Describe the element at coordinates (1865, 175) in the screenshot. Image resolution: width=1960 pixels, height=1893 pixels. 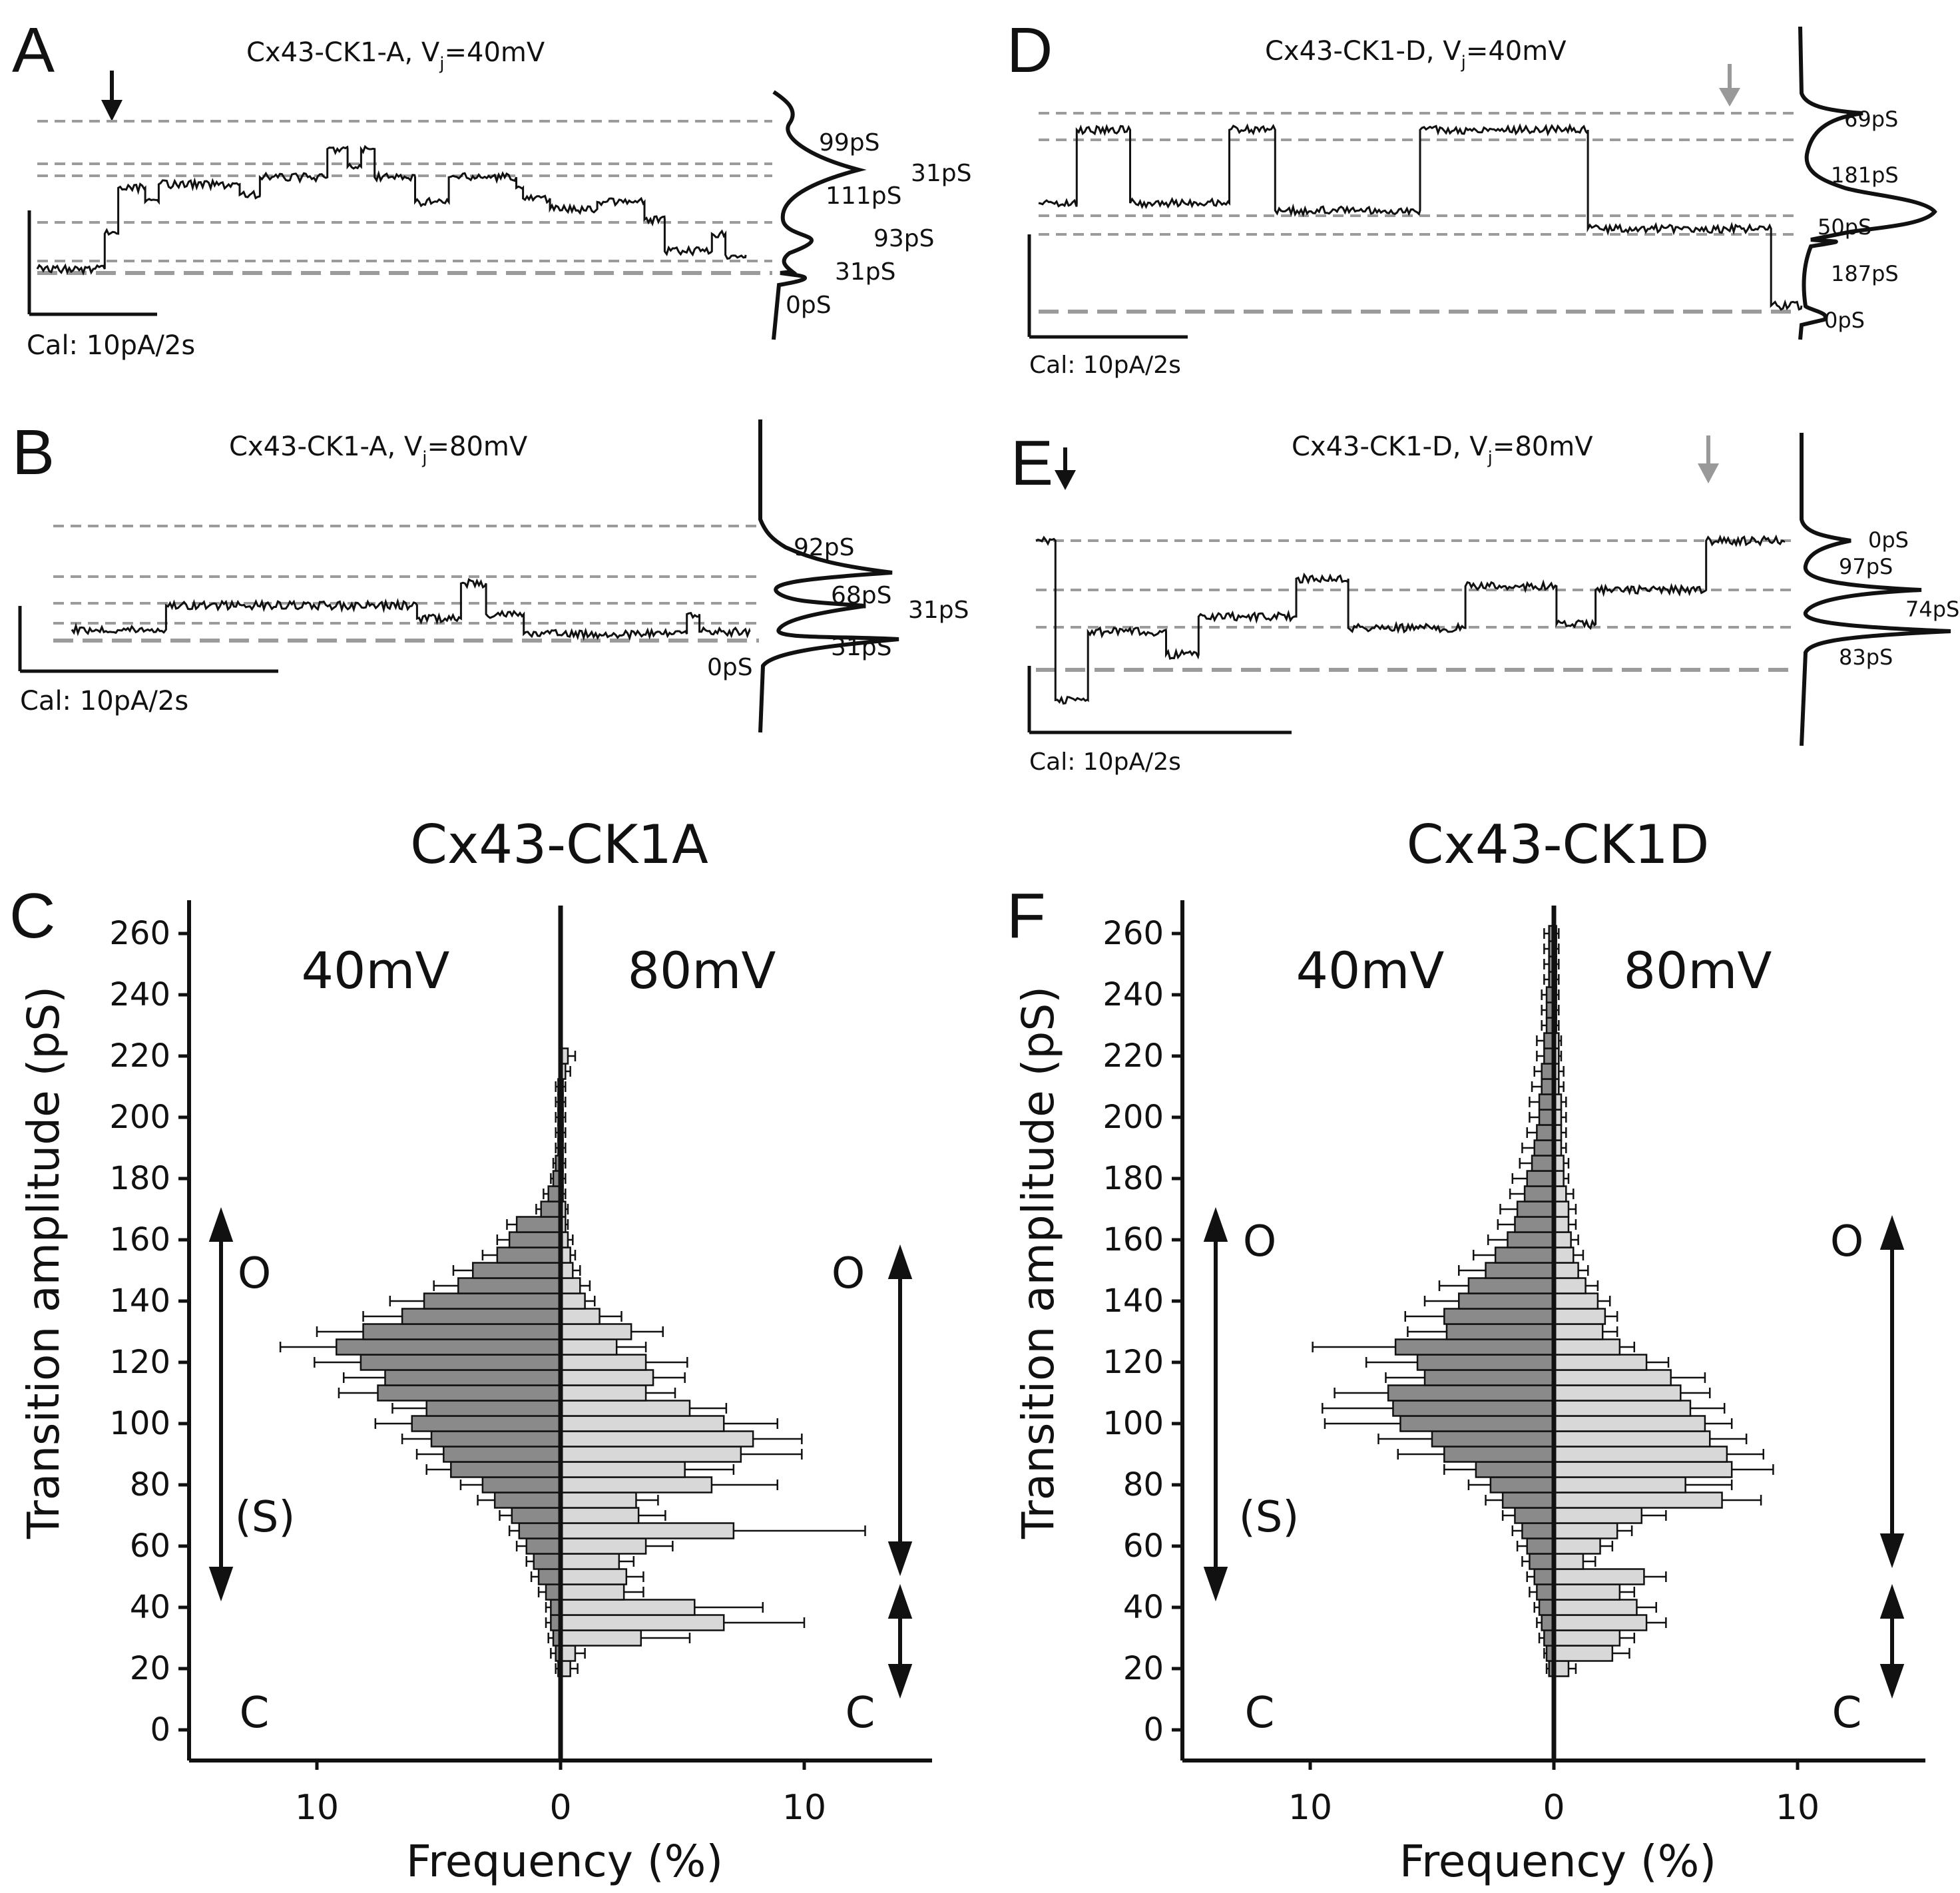
I see `panel-d-level-label: 181pS` at that location.